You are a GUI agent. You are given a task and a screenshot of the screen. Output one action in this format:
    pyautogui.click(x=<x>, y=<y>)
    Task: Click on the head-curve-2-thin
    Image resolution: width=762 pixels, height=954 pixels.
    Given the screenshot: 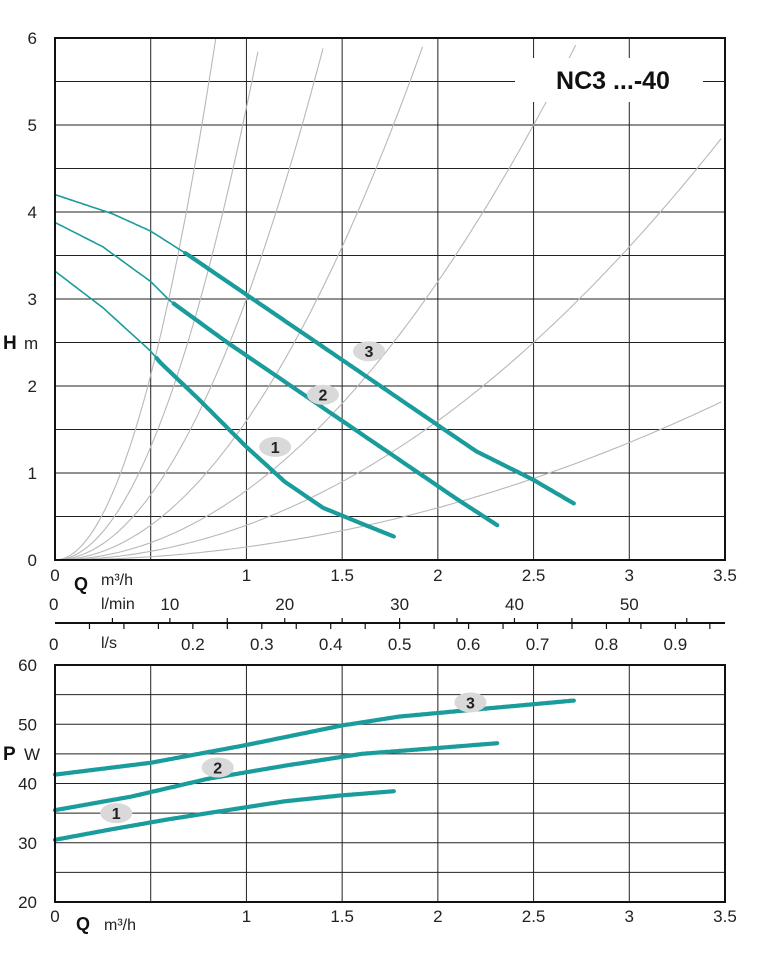 What is the action you would take?
    pyautogui.click(x=114, y=263)
    